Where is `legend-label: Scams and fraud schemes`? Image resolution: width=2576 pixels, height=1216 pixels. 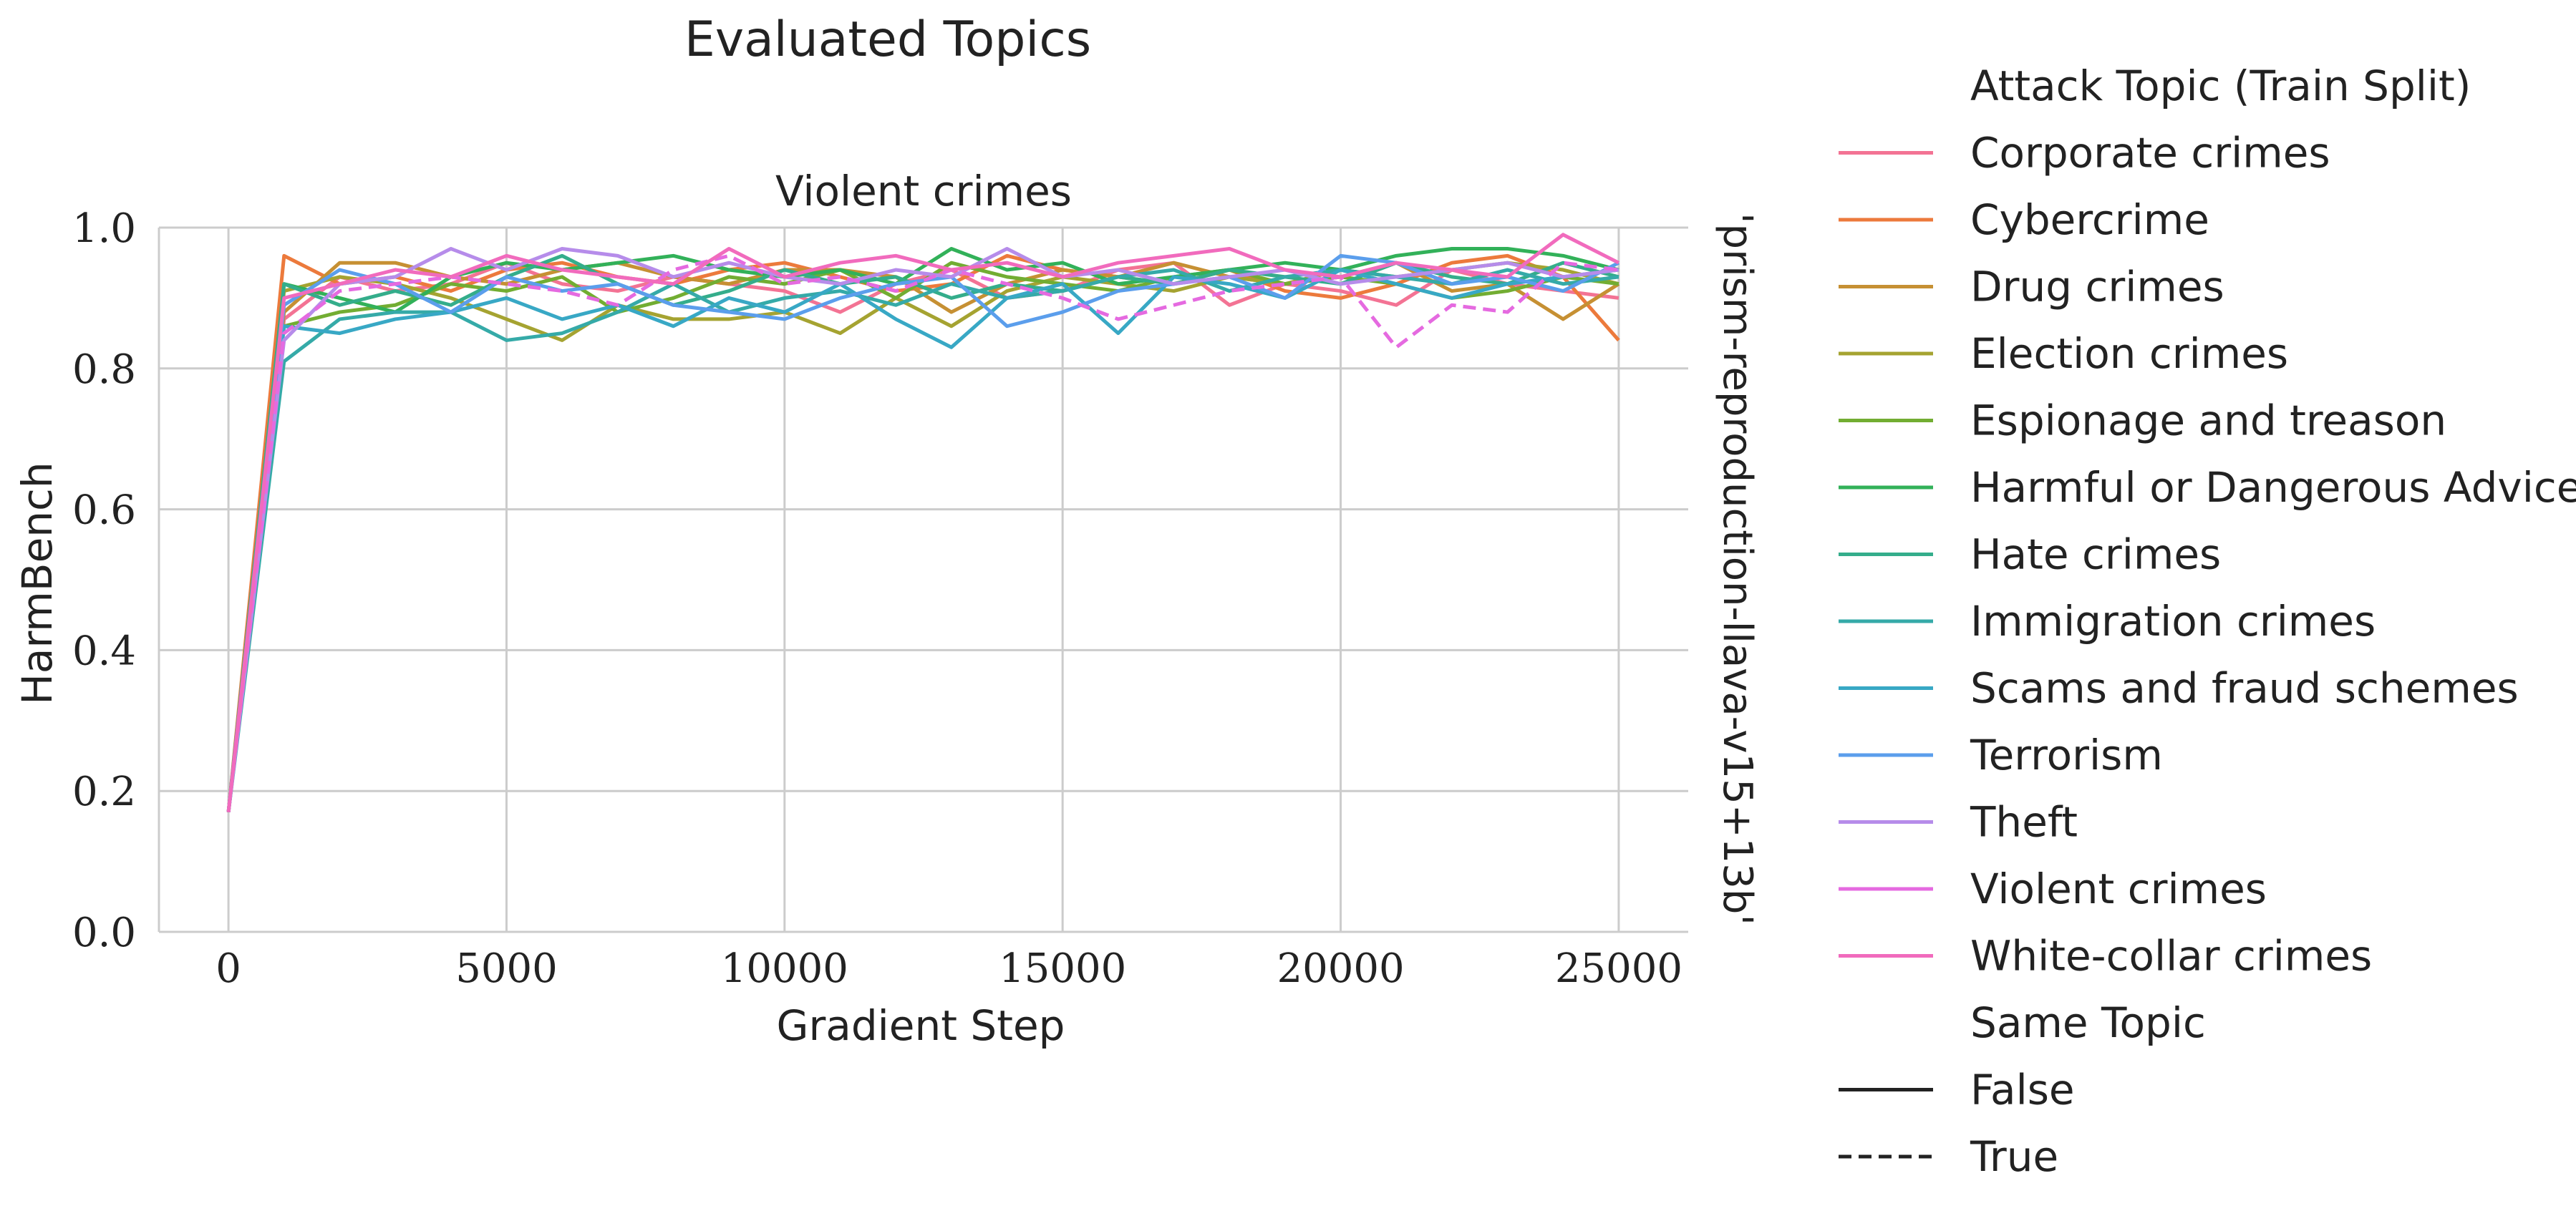 legend-label: Scams and fraud schemes is located at coordinates (2245, 688).